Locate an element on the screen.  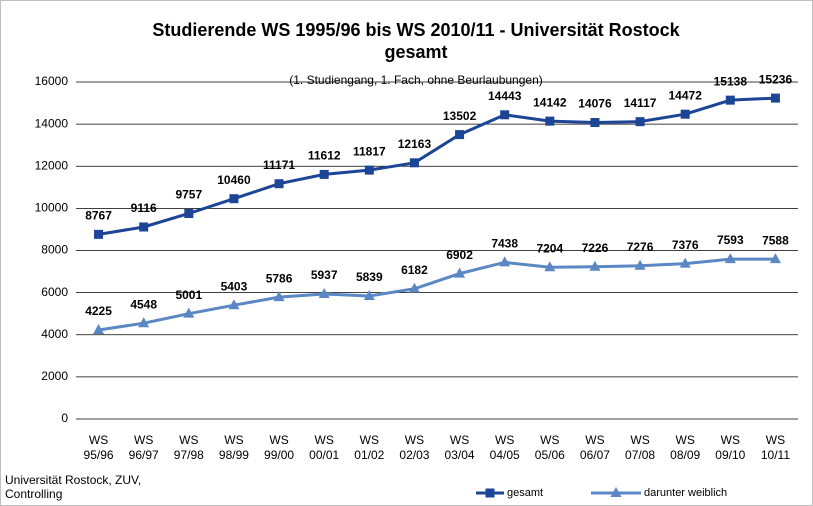
y-tick-label: 12000 is located at coordinates (52, 165).